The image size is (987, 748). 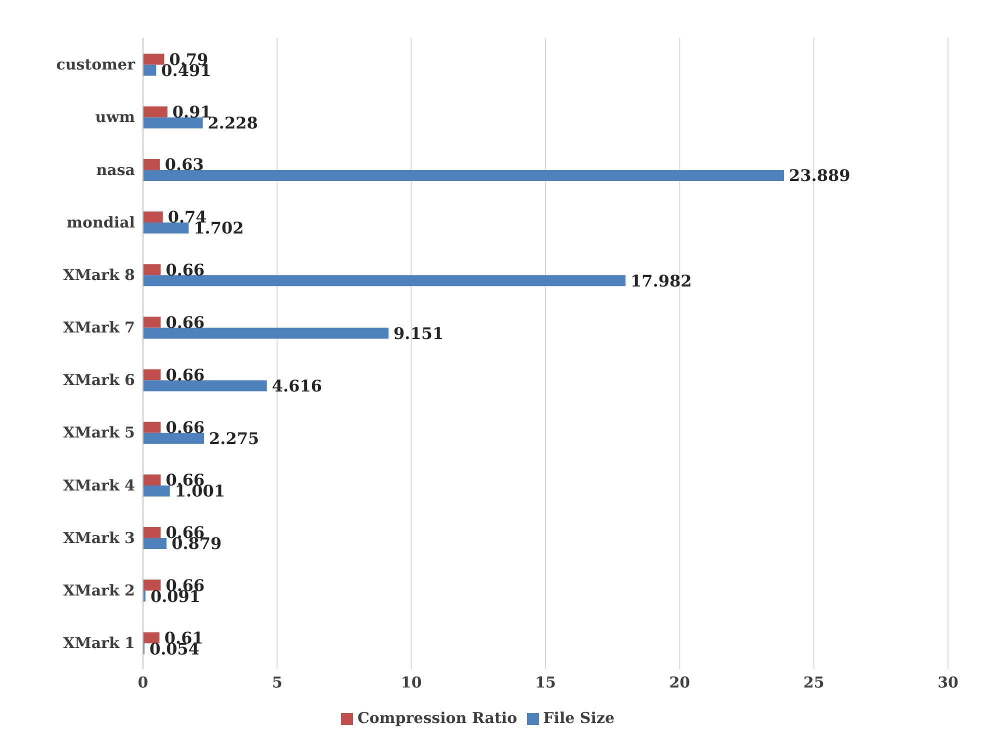 I want to click on x-tick-label: 20, so click(x=679, y=683).